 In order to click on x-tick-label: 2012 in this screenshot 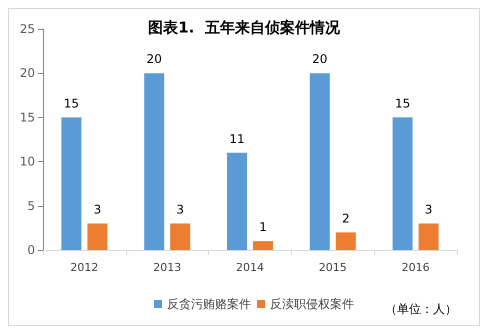, I will do `click(84, 267)`.